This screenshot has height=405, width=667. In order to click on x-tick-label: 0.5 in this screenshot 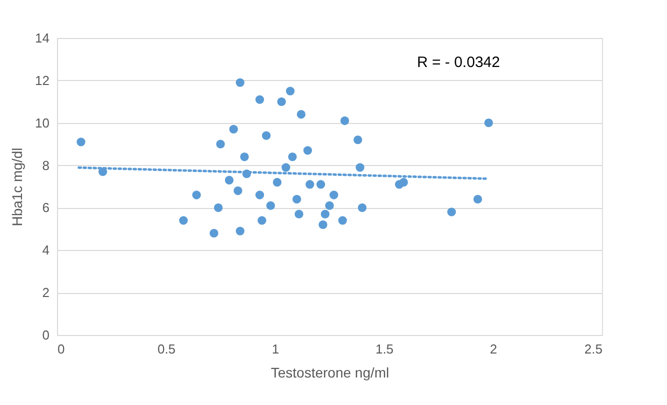, I will do `click(166, 349)`.